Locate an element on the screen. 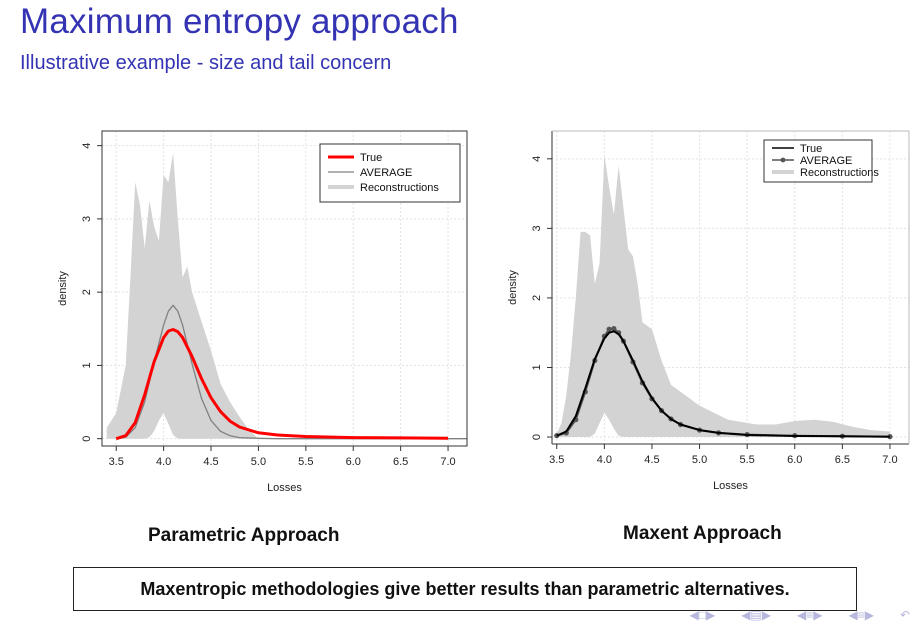  maxent-y-tick-label: 4 is located at coordinates (537, 159).